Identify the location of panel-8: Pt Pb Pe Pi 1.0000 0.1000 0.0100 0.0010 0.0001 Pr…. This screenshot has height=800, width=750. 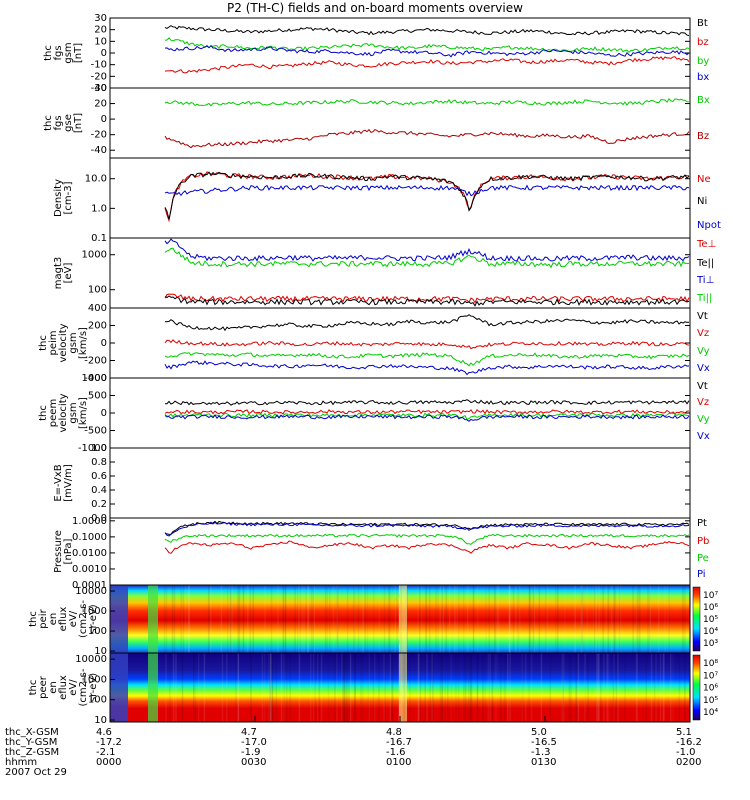
(381, 553).